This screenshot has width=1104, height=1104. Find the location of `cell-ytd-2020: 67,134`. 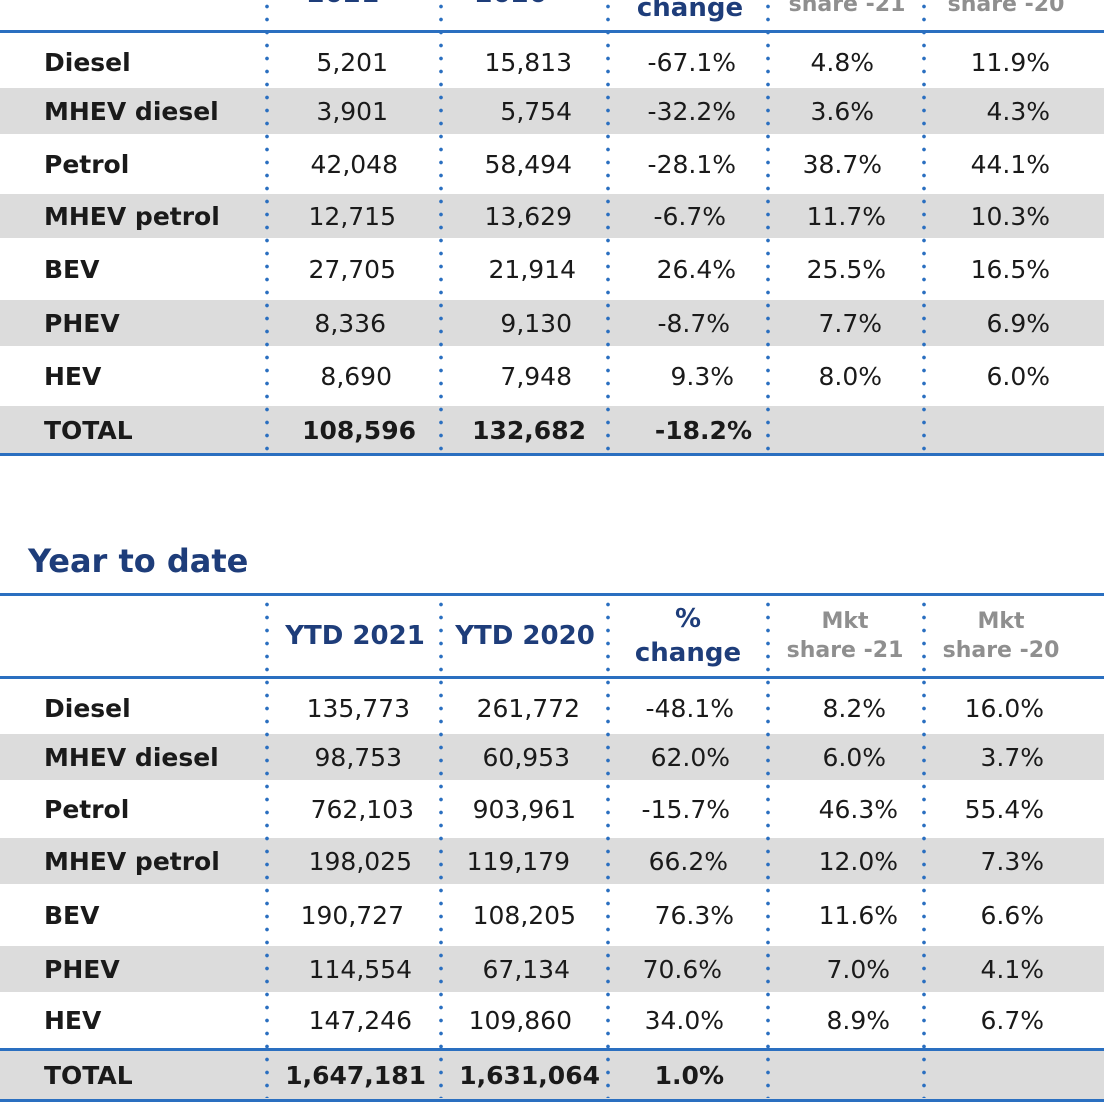

cell-ytd-2020: 67,134 is located at coordinates (526, 969).